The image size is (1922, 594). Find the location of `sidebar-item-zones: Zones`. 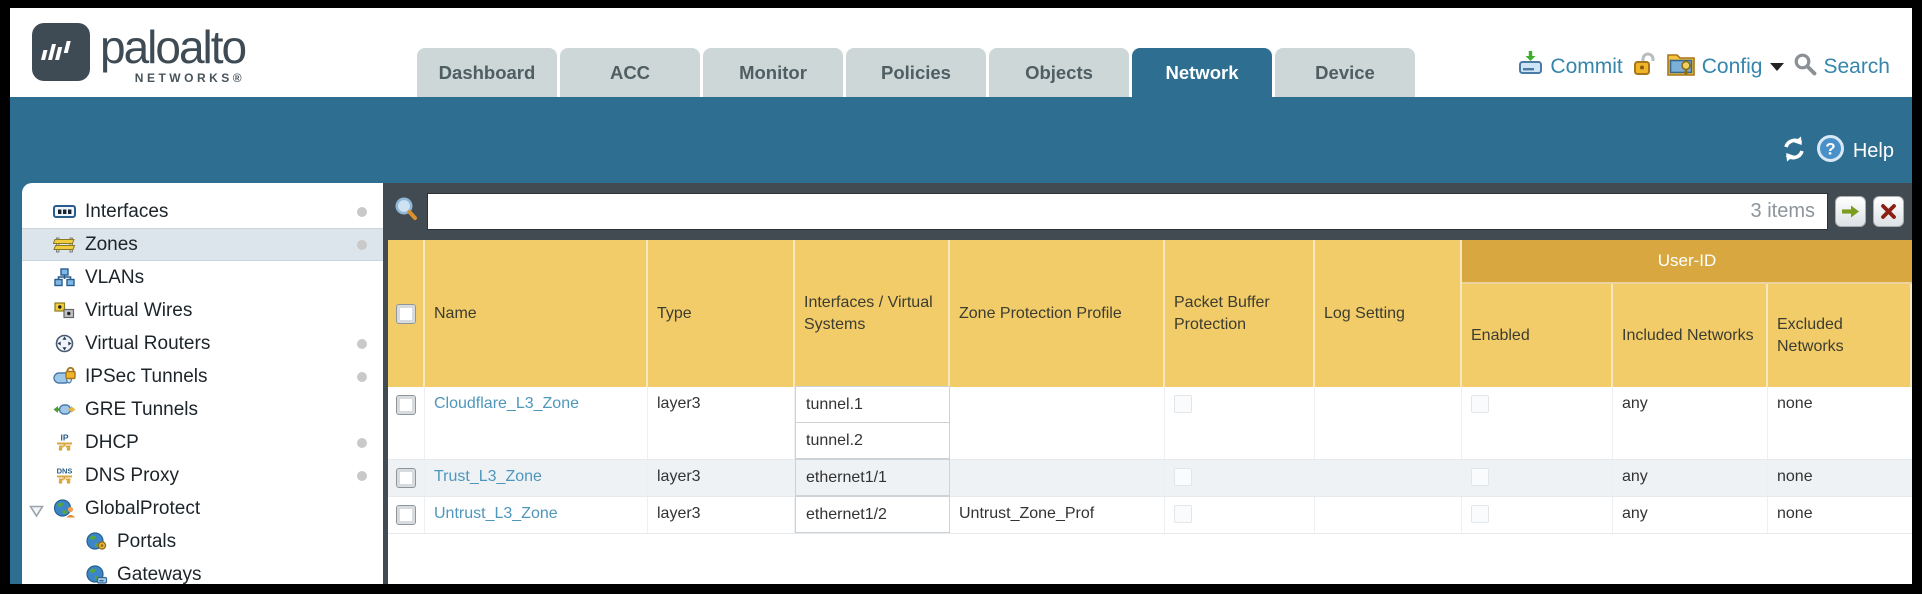

sidebar-item-zones: Zones is located at coordinates (202, 244).